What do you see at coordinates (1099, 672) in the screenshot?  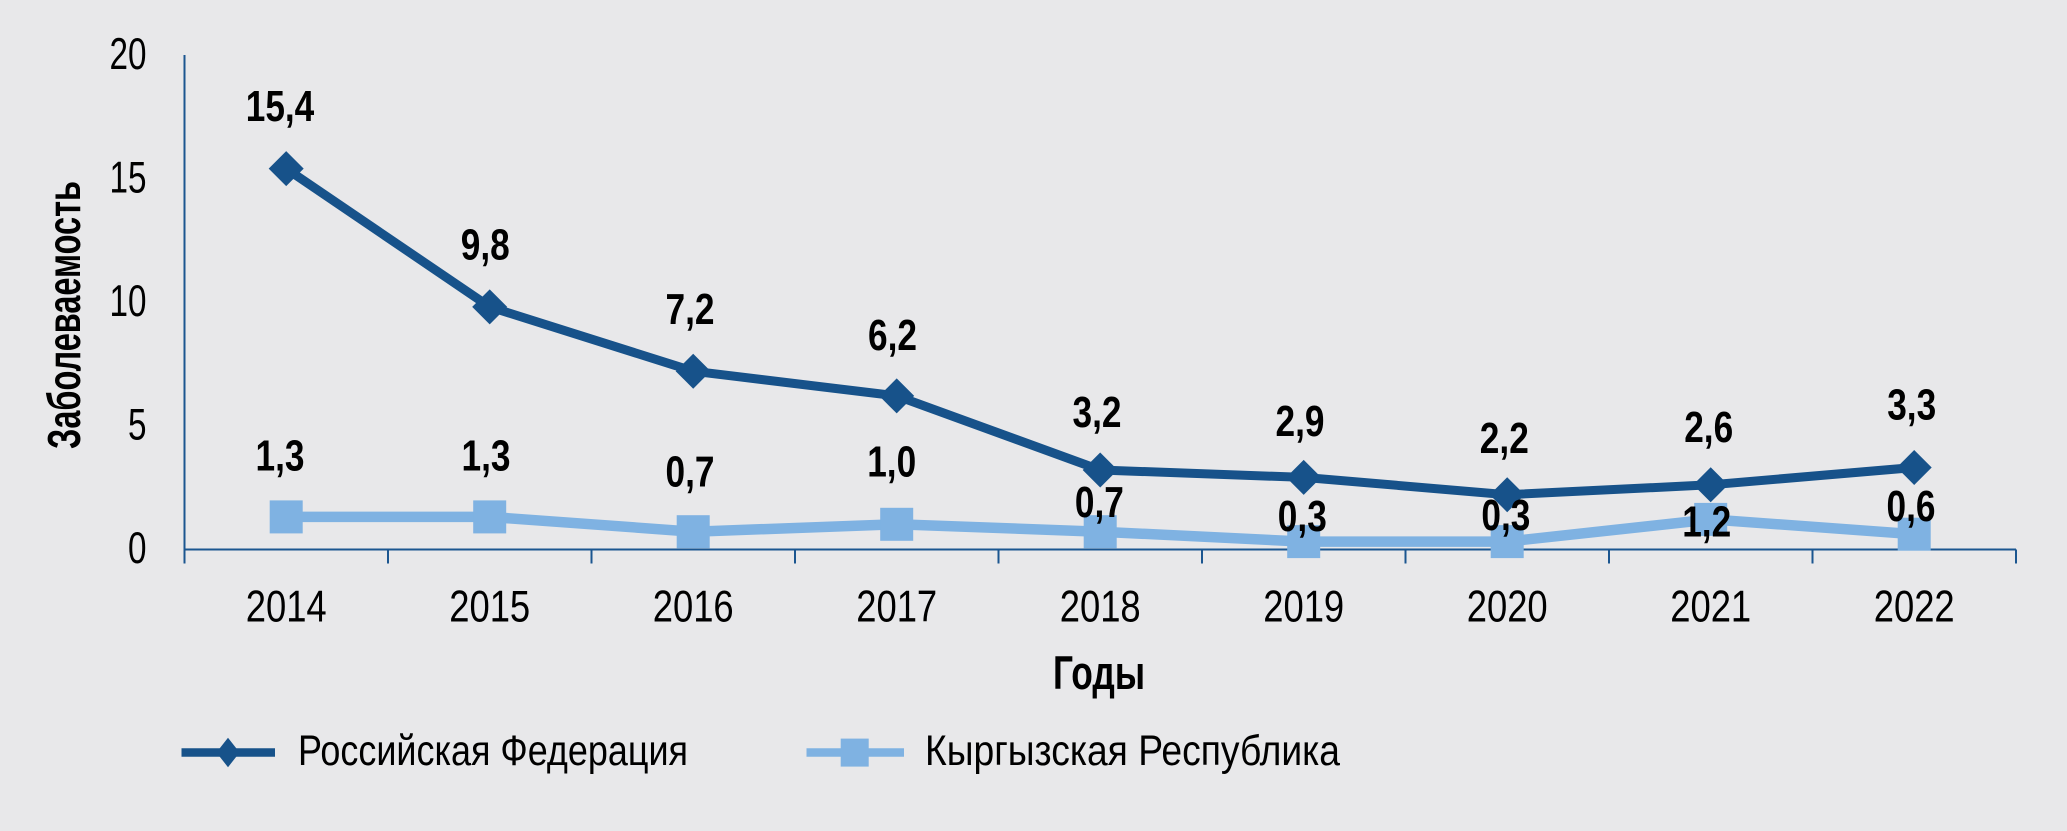 I see `svg-text: Годы` at bounding box center [1099, 672].